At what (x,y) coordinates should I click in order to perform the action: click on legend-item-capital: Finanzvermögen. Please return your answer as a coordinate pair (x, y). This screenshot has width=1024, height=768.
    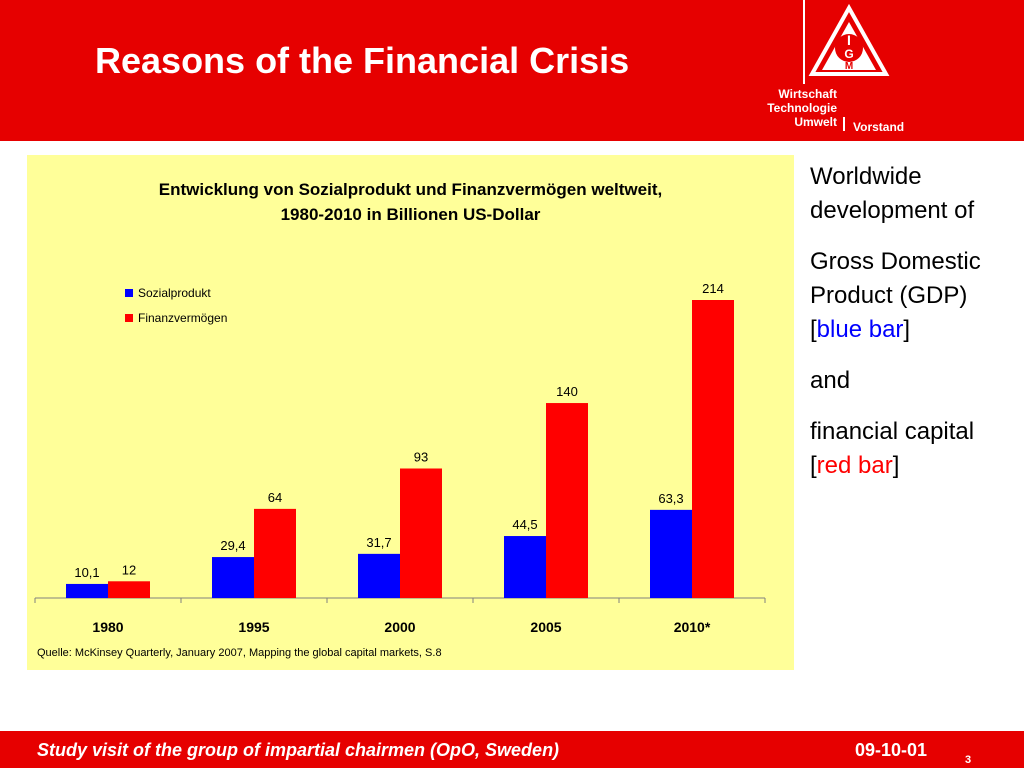
    Looking at the image, I should click on (176, 318).